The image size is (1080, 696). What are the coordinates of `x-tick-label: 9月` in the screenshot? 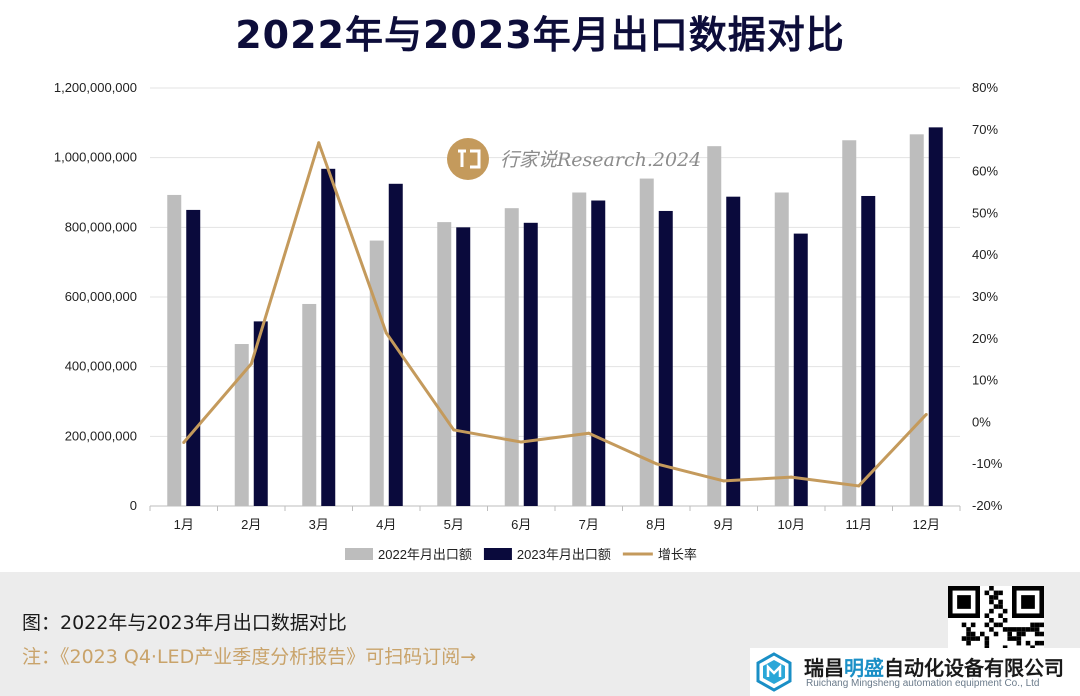 It's located at (724, 524).